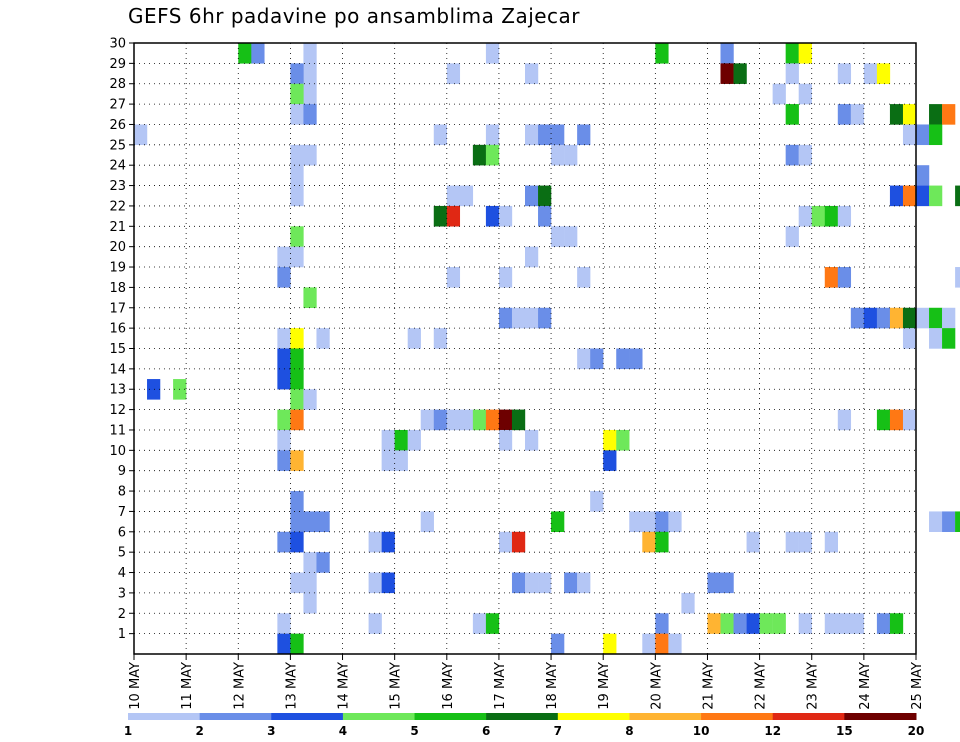 Image resolution: width=960 pixels, height=742 pixels. What do you see at coordinates (271, 731) in the screenshot?
I see `colorbar-label: 3` at bounding box center [271, 731].